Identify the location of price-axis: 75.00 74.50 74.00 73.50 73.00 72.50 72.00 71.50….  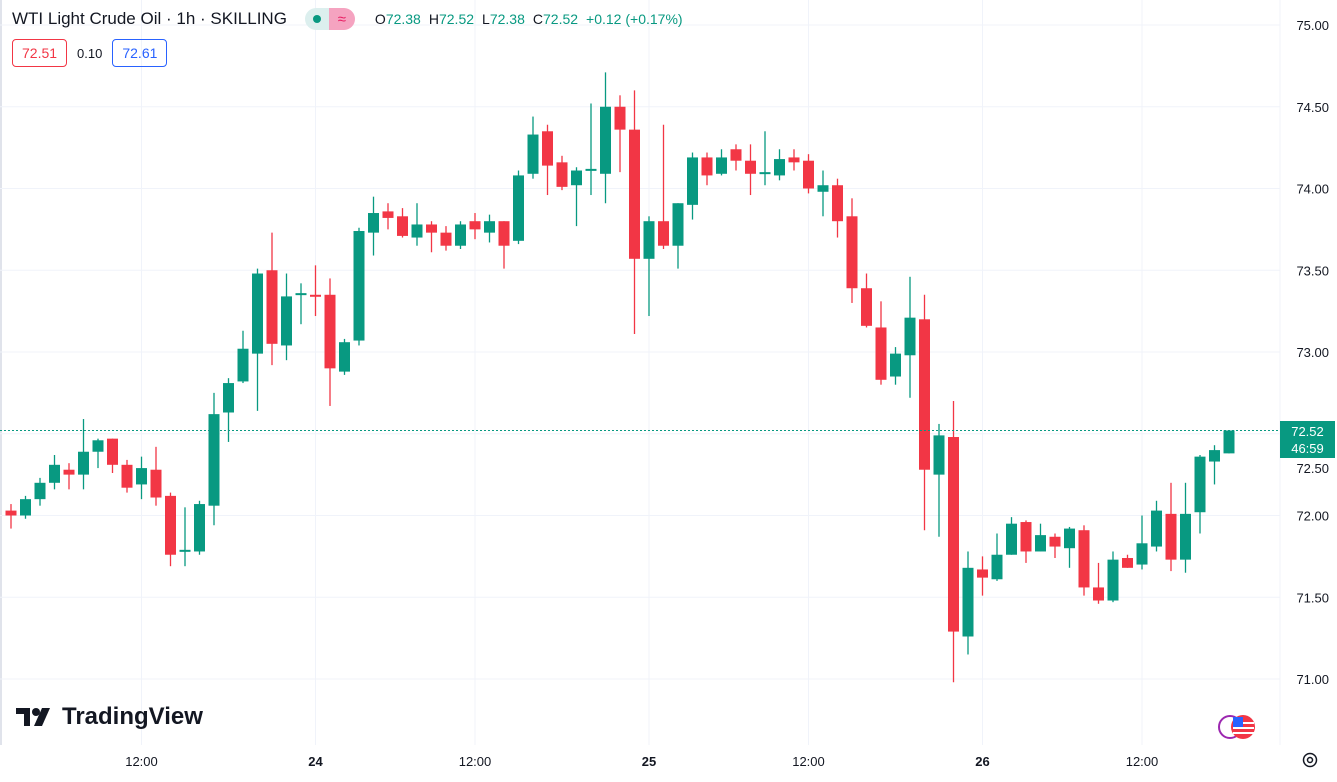
(1312, 352).